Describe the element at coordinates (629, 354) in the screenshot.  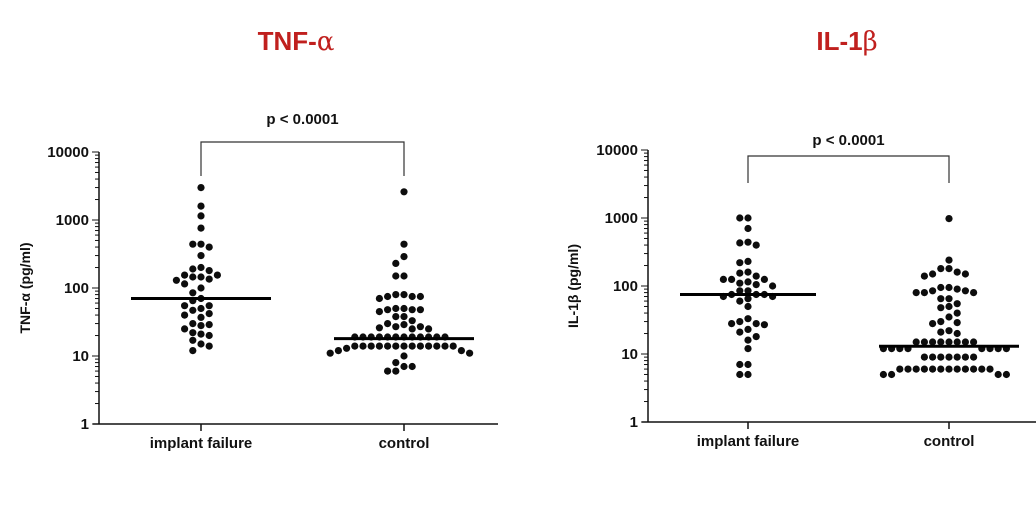
I see `y-tick-label: 10` at that location.